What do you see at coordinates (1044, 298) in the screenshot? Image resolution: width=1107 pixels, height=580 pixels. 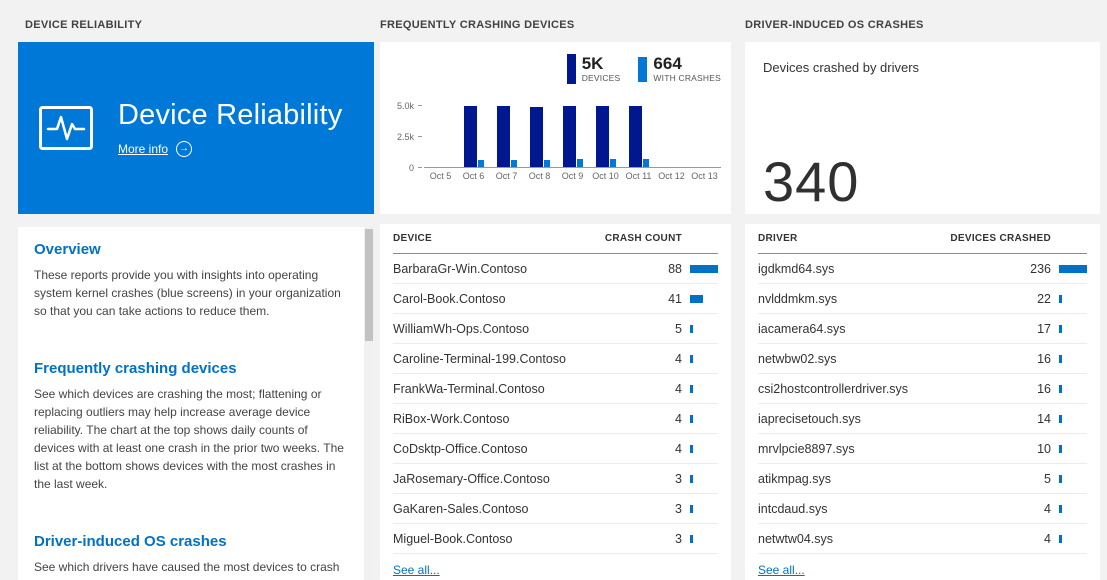 I see `row-value: 22` at bounding box center [1044, 298].